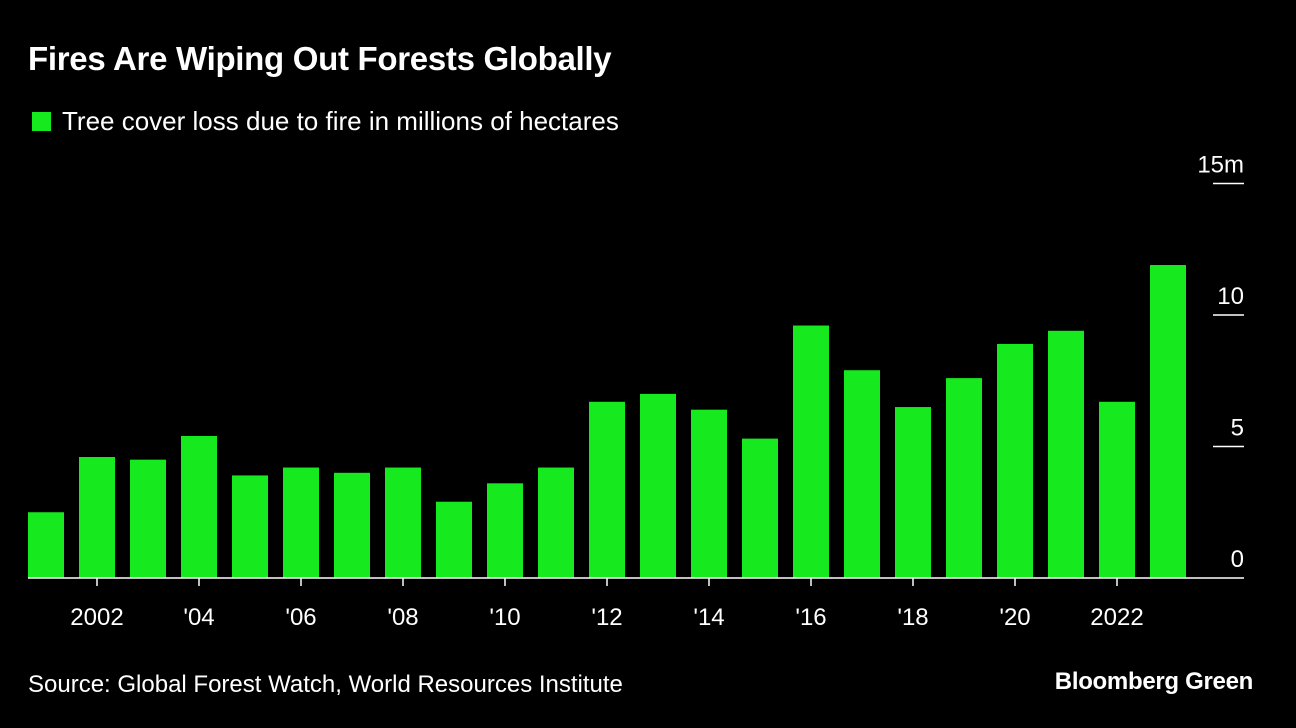 The height and width of the screenshot is (728, 1296). Describe the element at coordinates (912, 617) in the screenshot. I see `x-tick-label-2018: '18` at that location.